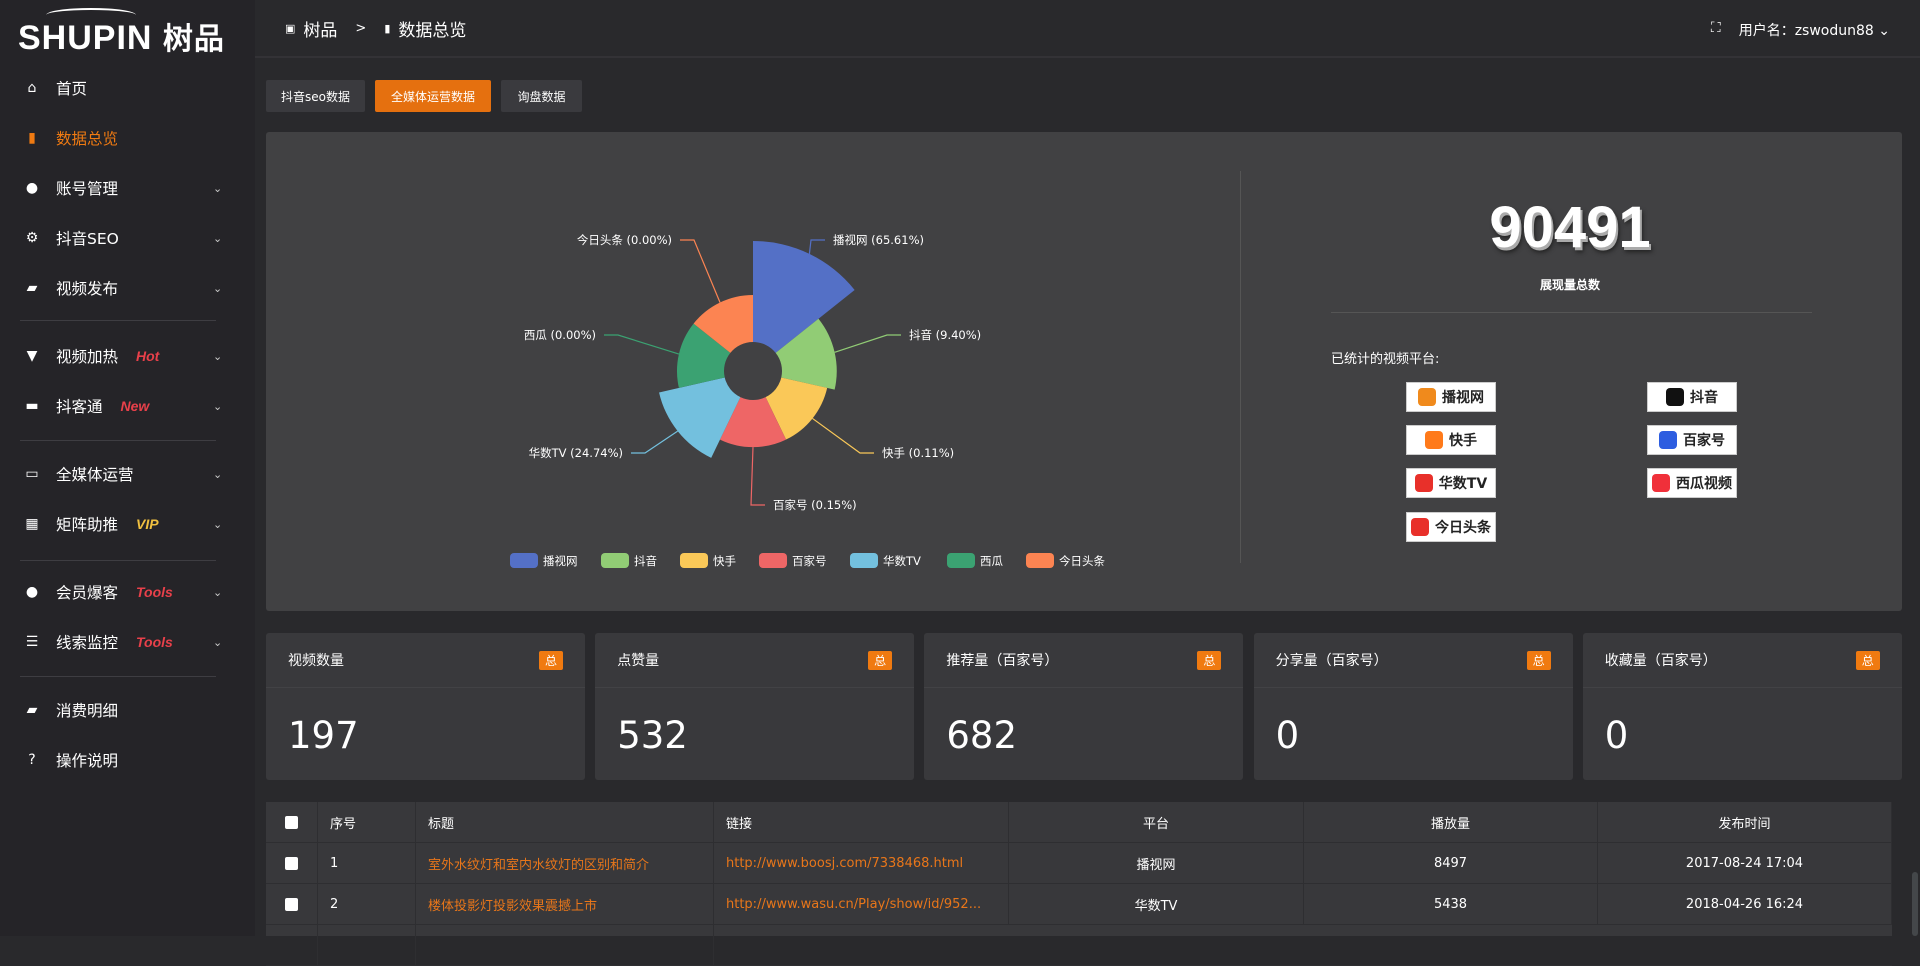 This screenshot has width=1920, height=966. I want to click on sliders-icon: ☰, so click(32, 642).